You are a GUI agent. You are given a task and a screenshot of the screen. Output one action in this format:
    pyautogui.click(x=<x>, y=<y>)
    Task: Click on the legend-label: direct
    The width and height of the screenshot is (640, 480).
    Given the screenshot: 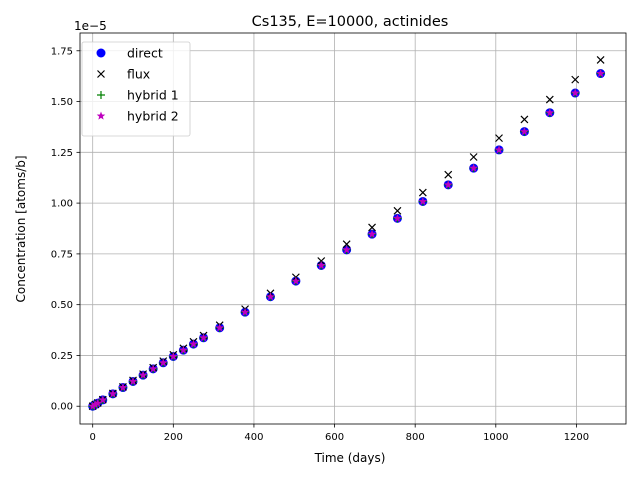 What is the action you would take?
    pyautogui.click(x=145, y=53)
    